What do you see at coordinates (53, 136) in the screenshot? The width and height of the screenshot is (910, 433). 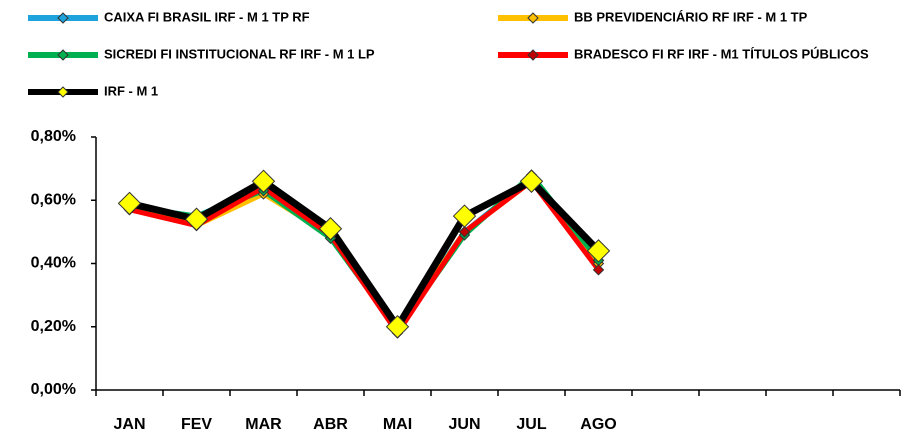 I see `y-tick-label: 0,80%` at bounding box center [53, 136].